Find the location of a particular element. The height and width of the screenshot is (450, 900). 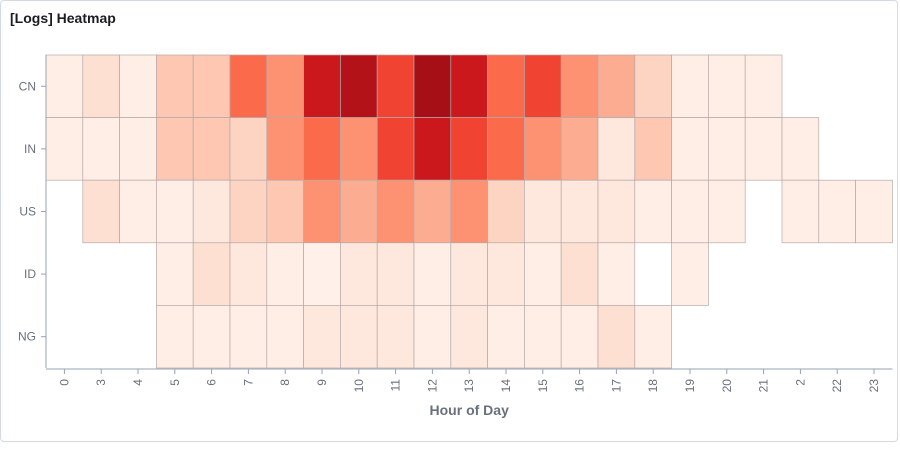

y-tick-label-CN: CN is located at coordinates (27, 86).